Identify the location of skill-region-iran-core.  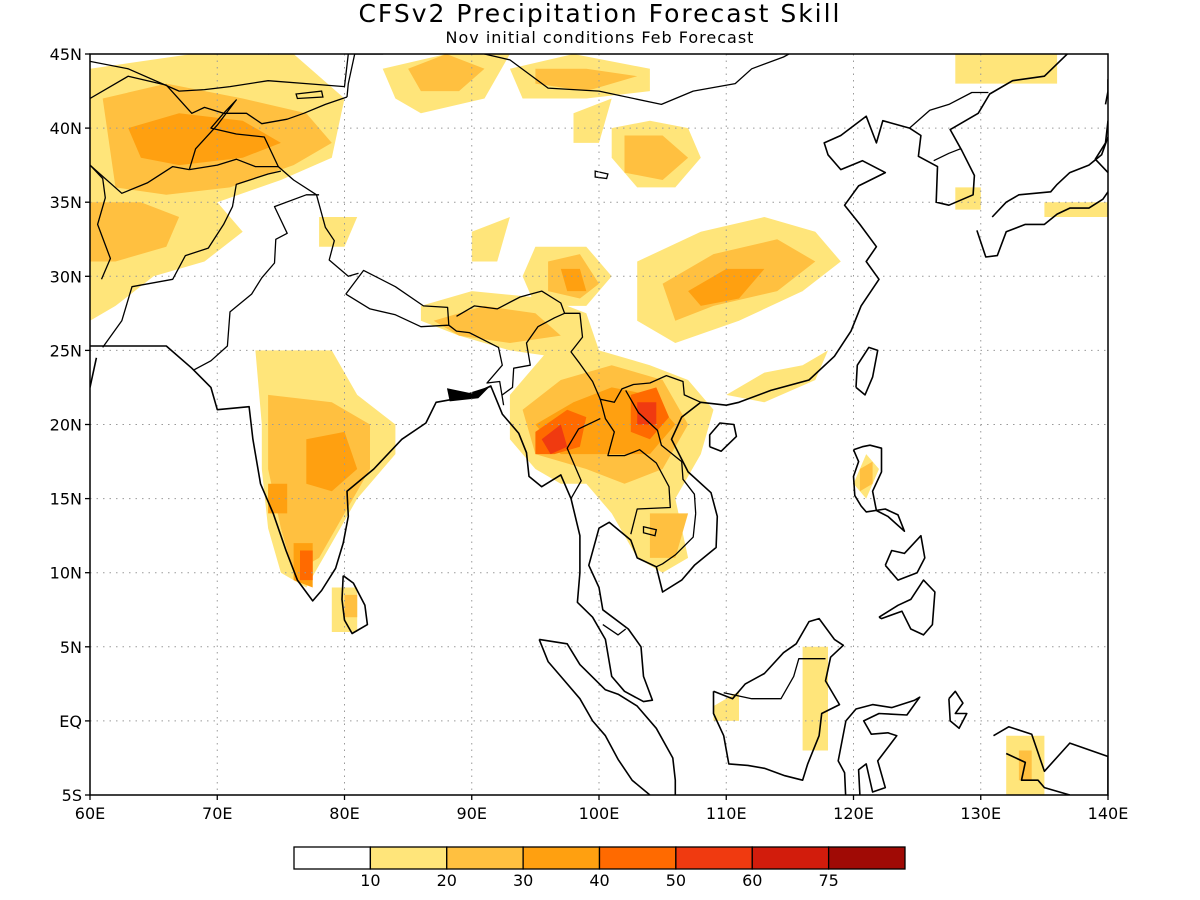
(135, 232).